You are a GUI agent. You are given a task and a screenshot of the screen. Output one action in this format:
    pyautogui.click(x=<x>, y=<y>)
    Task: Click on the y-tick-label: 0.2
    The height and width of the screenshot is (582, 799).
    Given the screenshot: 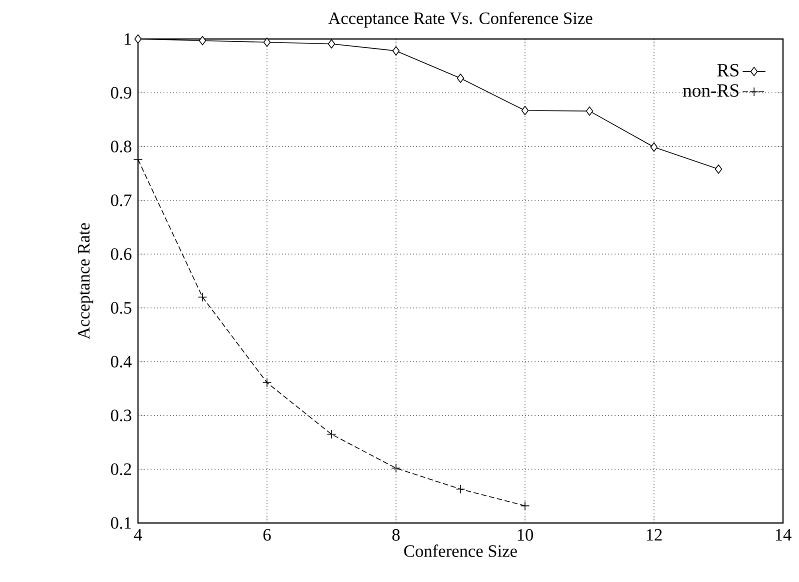 What is the action you would take?
    pyautogui.click(x=121, y=469)
    